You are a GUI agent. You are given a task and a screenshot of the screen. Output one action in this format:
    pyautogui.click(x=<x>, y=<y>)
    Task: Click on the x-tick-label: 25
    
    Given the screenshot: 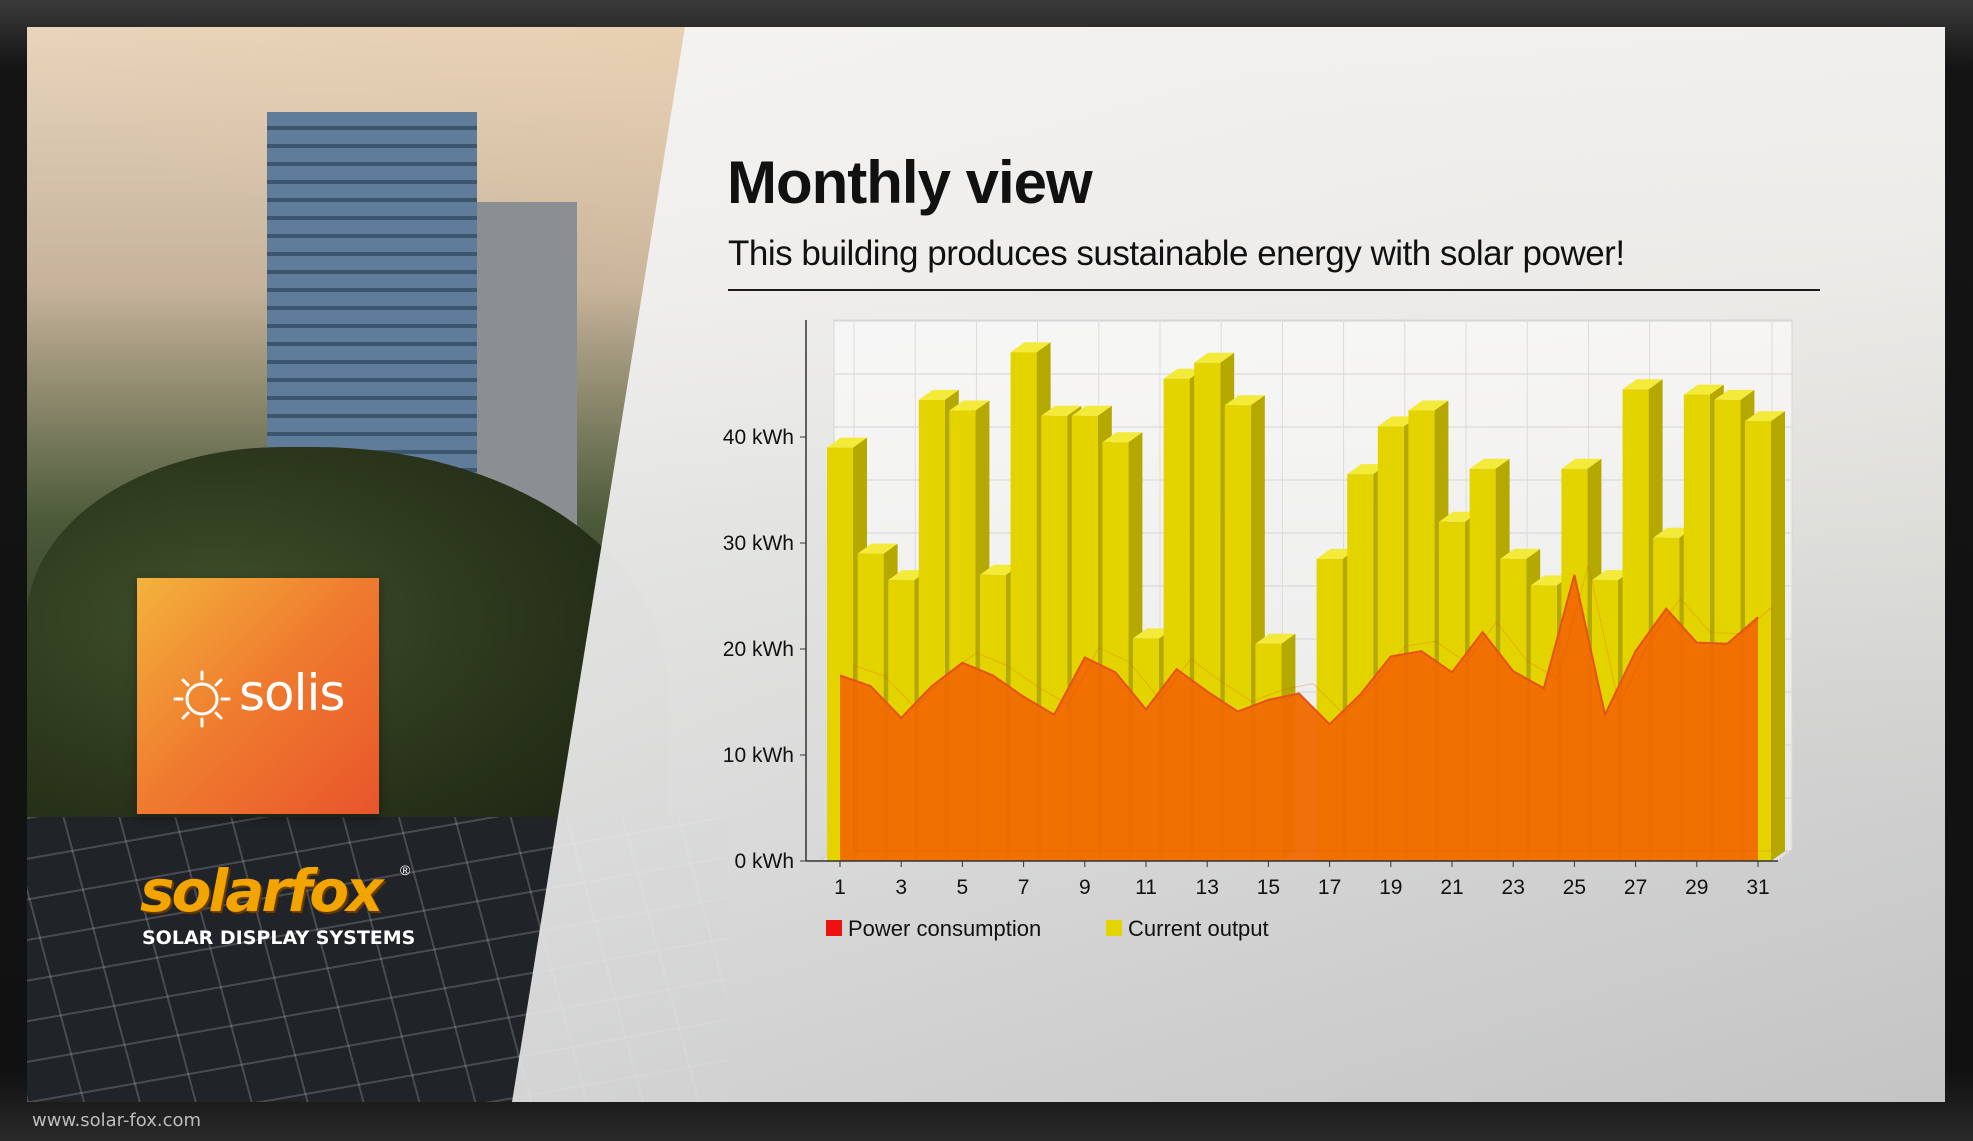 What is the action you would take?
    pyautogui.click(x=1574, y=887)
    